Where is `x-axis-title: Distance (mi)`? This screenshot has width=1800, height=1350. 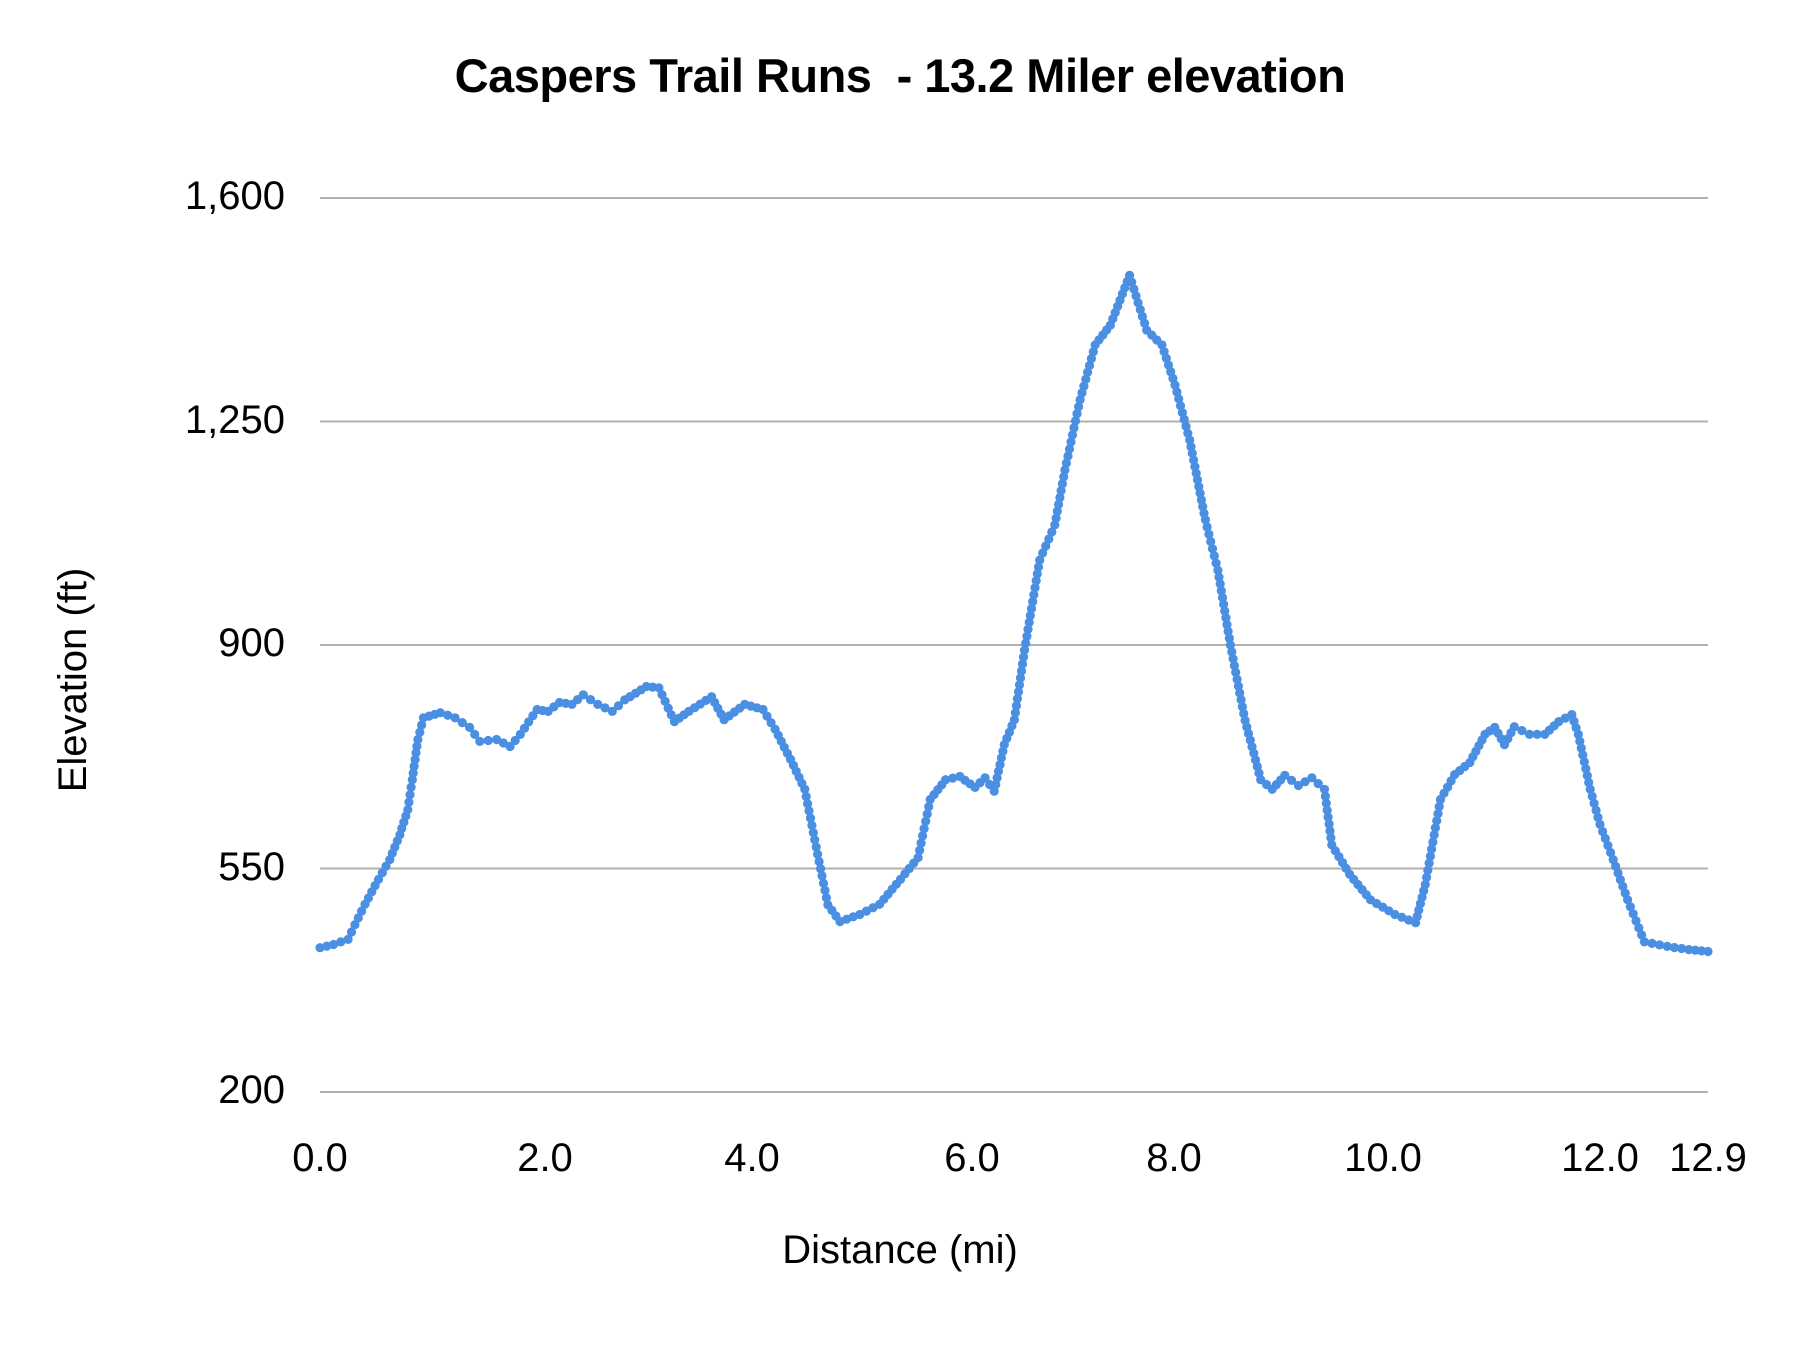 x-axis-title: Distance (mi) is located at coordinates (900, 1250).